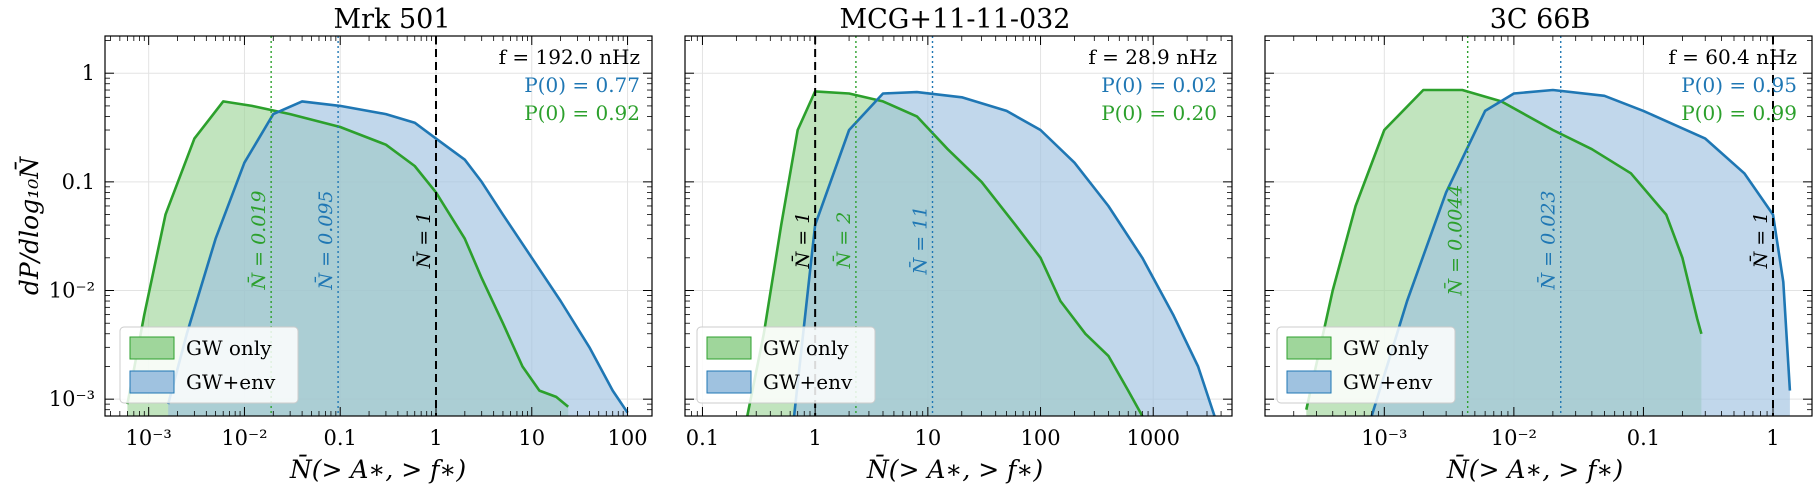 The image size is (1813, 493). Describe the element at coordinates (1159, 85) in the screenshot. I see `p0-gw-env-annotation: P(0) = 0.02` at that location.